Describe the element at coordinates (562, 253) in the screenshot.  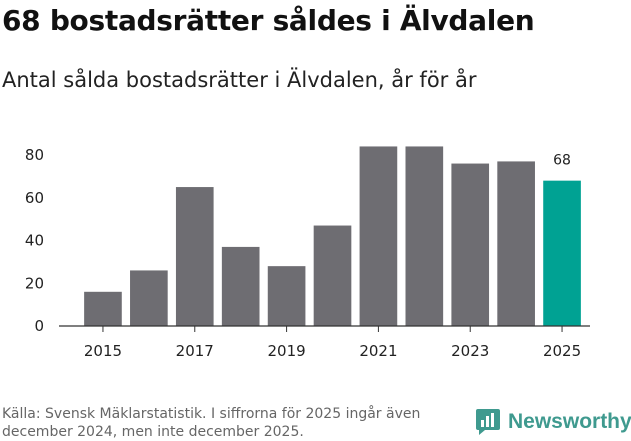
I see `bar-2025` at that location.